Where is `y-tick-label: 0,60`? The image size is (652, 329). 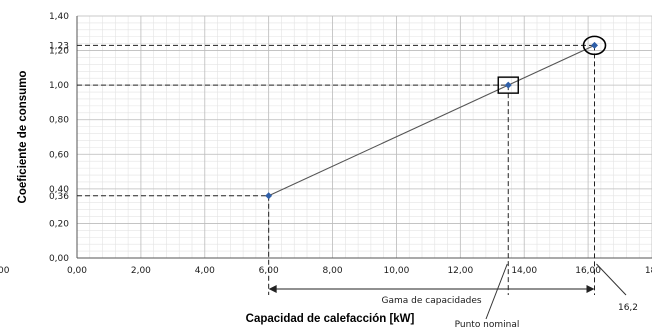 y-tick-label: 0,60 is located at coordinates (59, 155).